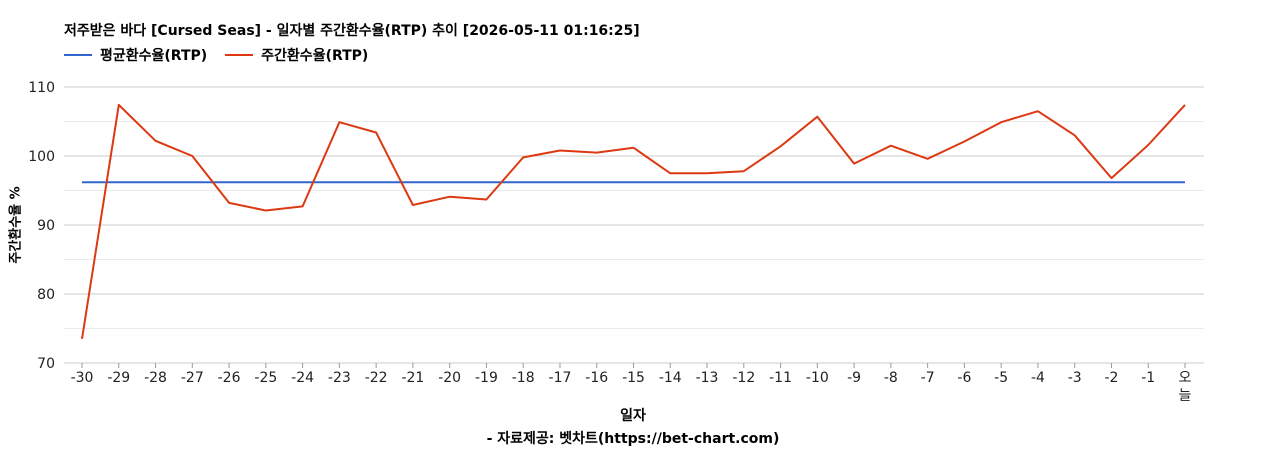  What do you see at coordinates (449, 378) in the screenshot?
I see `x-tick-label: -20` at bounding box center [449, 378].